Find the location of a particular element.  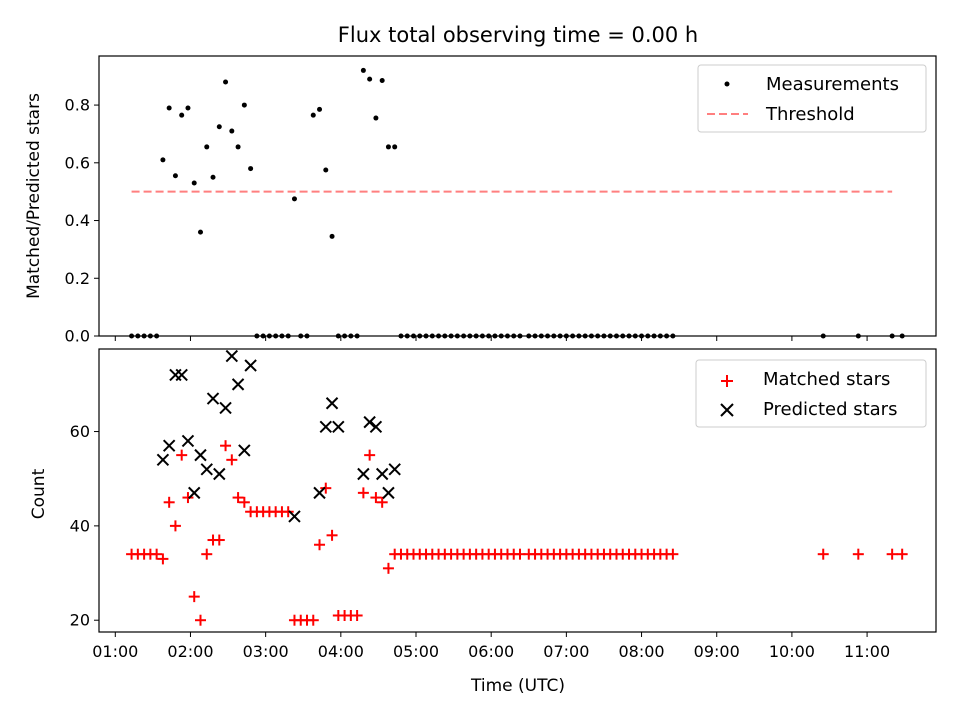

top-y-tick-label: 0.6 is located at coordinates (77, 162).